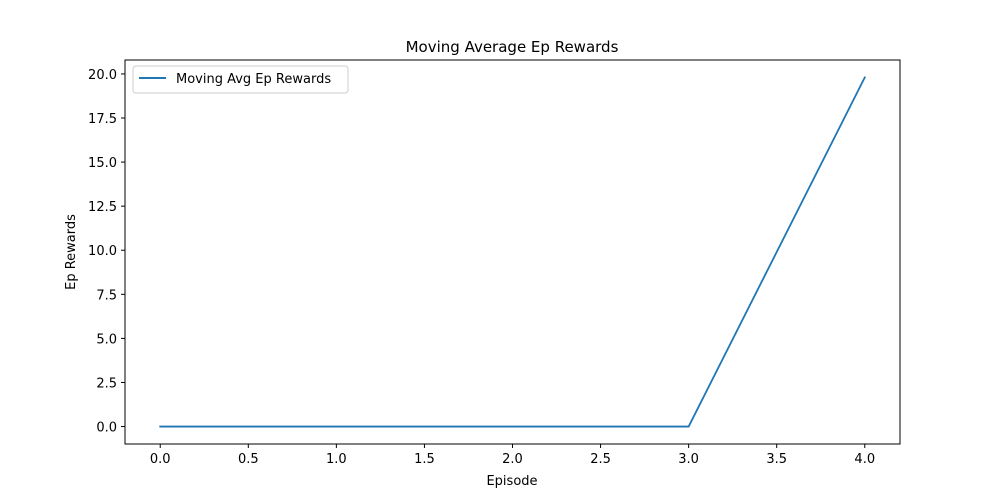 The width and height of the screenshot is (1000, 504). What do you see at coordinates (511, 481) in the screenshot?
I see `x-axis-label: Episode` at bounding box center [511, 481].